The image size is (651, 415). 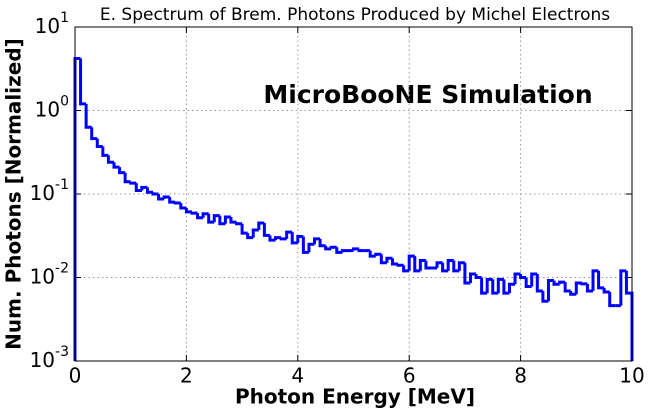 I want to click on y-tick-label: 10⁻¹, so click(x=49, y=191).